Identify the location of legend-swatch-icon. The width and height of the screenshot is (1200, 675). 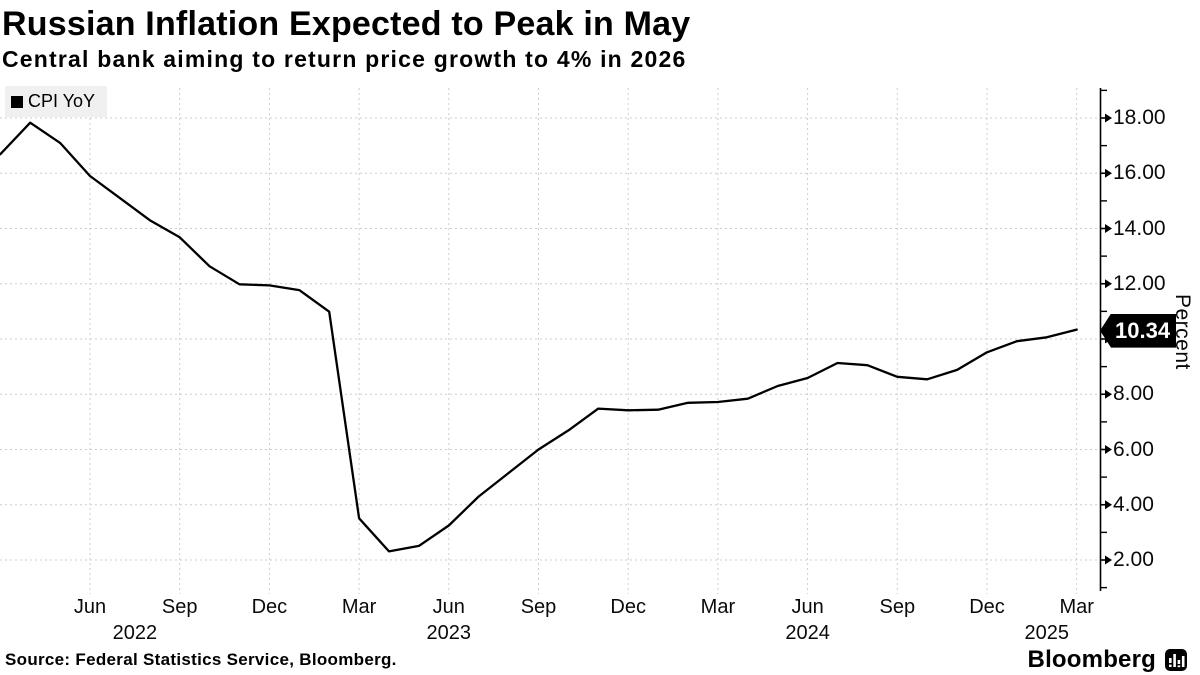
(17, 101).